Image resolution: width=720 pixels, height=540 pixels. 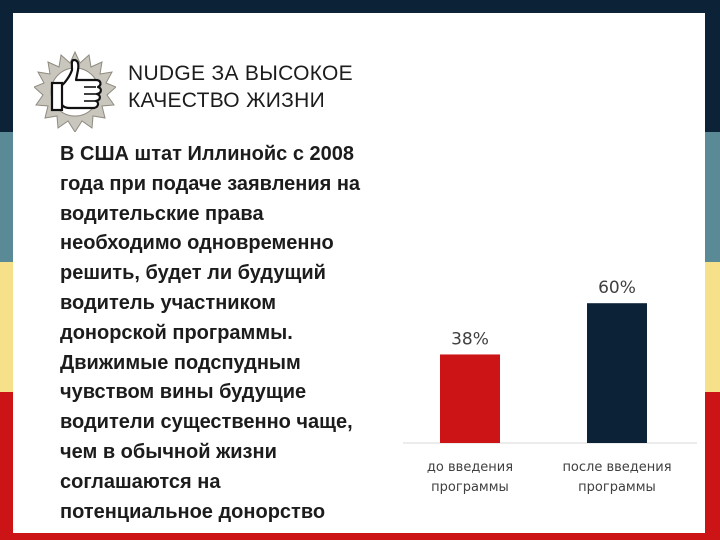 I want to click on body-line: соглашаются на, so click(x=140, y=481).